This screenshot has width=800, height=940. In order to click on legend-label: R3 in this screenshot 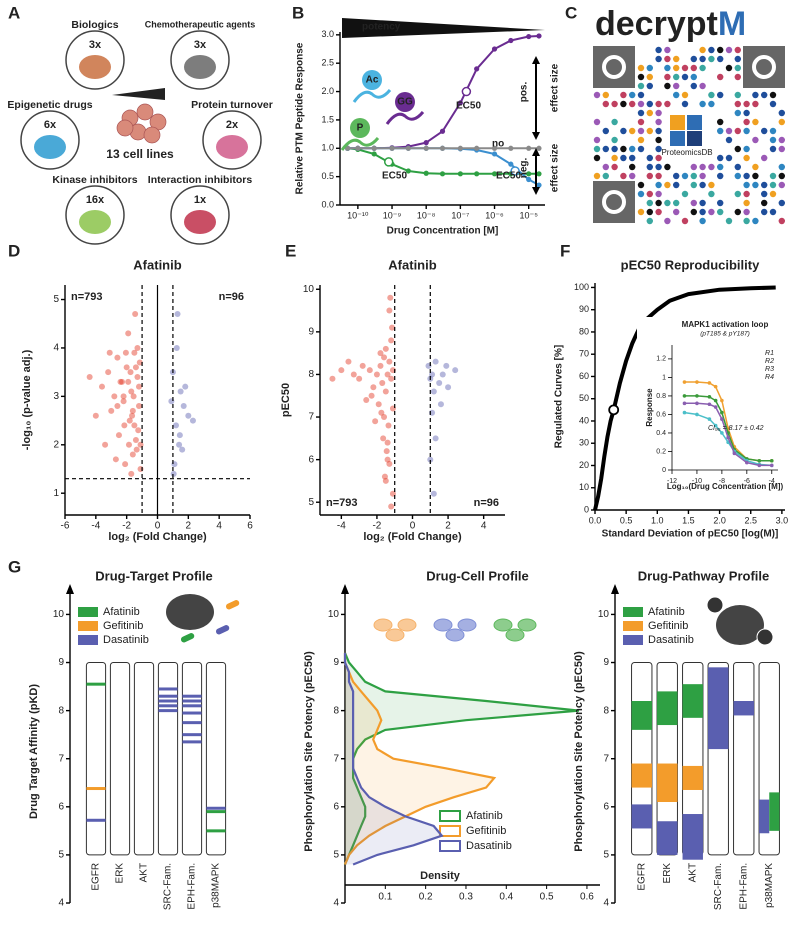, I will do `click(769, 369)`.